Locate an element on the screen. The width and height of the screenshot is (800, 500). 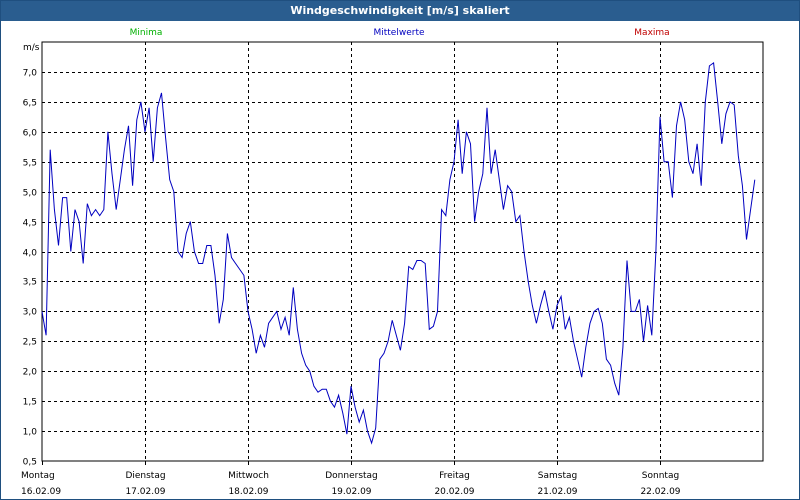
legend-entry: Mittelwerte is located at coordinates (398, 33).